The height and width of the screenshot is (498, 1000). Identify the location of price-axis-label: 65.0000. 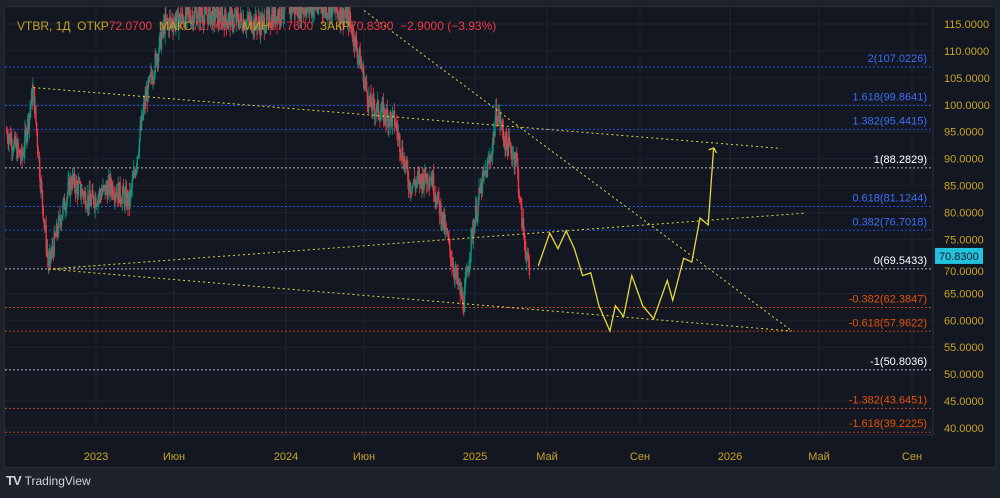
(964, 294).